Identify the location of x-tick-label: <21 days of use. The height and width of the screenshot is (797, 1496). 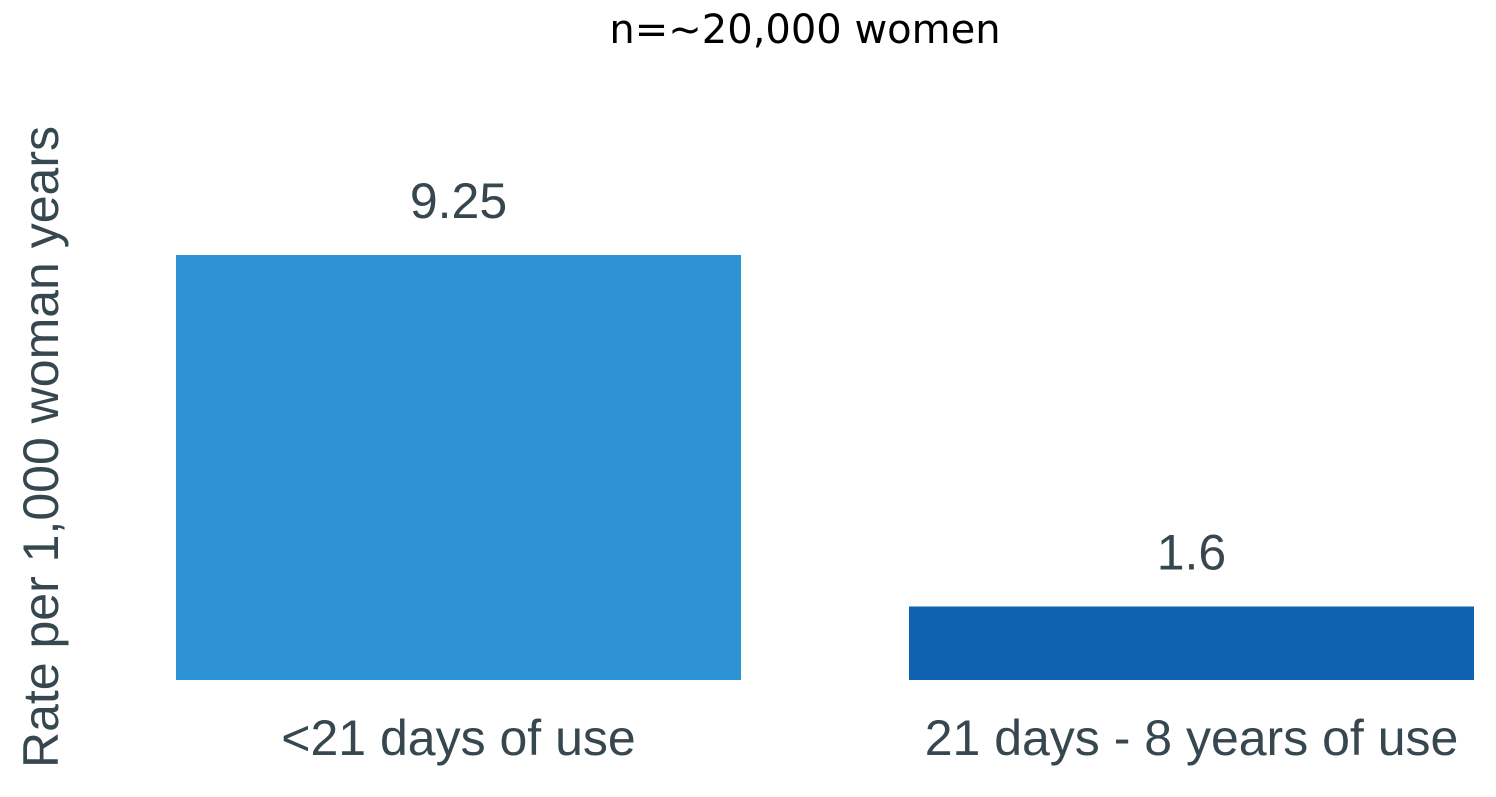
(458, 738).